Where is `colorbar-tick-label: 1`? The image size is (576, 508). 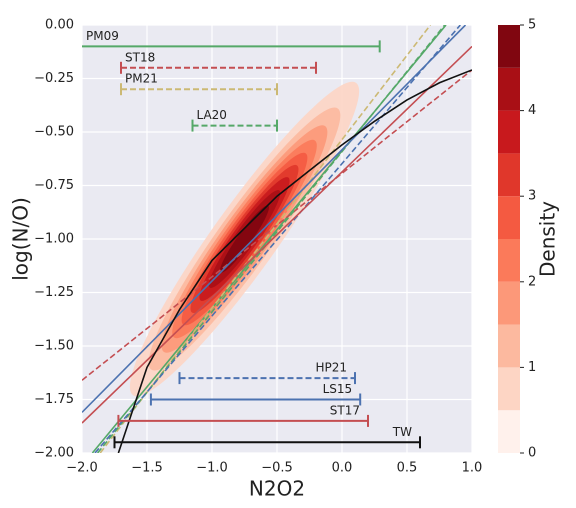 colorbar-tick-label: 1 is located at coordinates (532, 367).